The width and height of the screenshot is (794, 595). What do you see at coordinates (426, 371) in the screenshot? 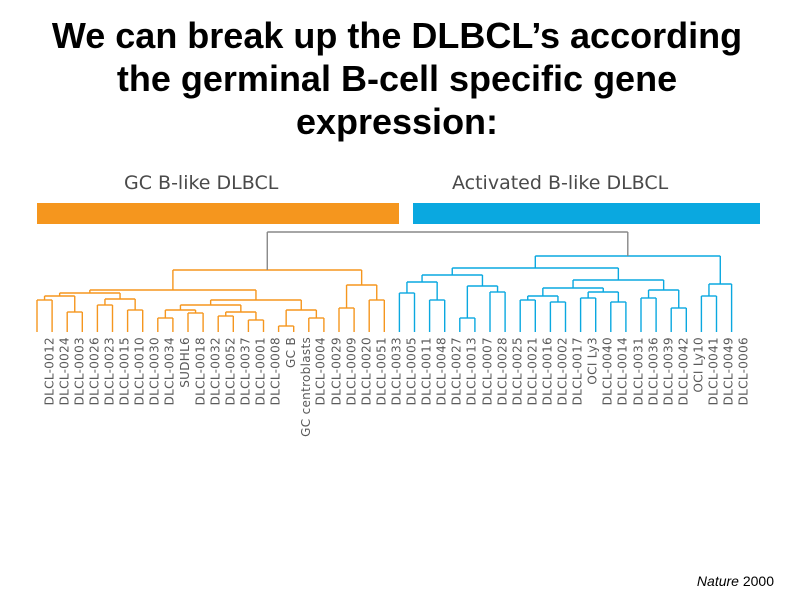
I see `sample-label-text: DLCL-0011` at bounding box center [426, 371].